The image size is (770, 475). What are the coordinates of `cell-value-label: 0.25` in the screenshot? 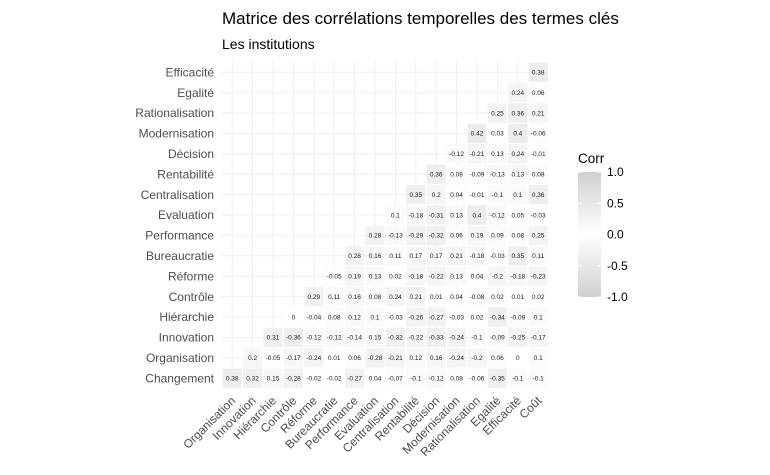 It's located at (538, 236).